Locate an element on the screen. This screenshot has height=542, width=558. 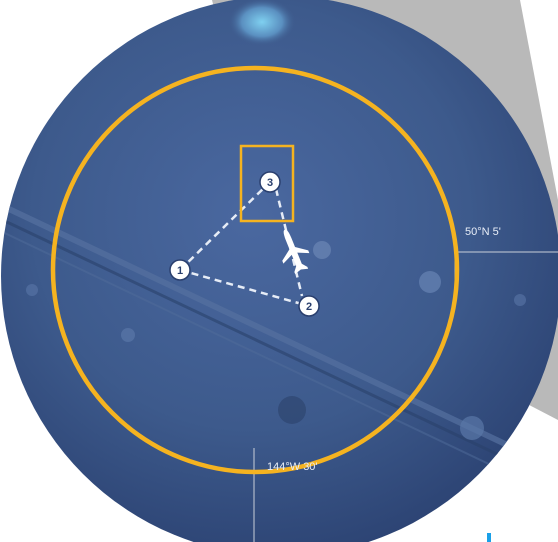
waypoint-1-label: 1 is located at coordinates (180, 271).